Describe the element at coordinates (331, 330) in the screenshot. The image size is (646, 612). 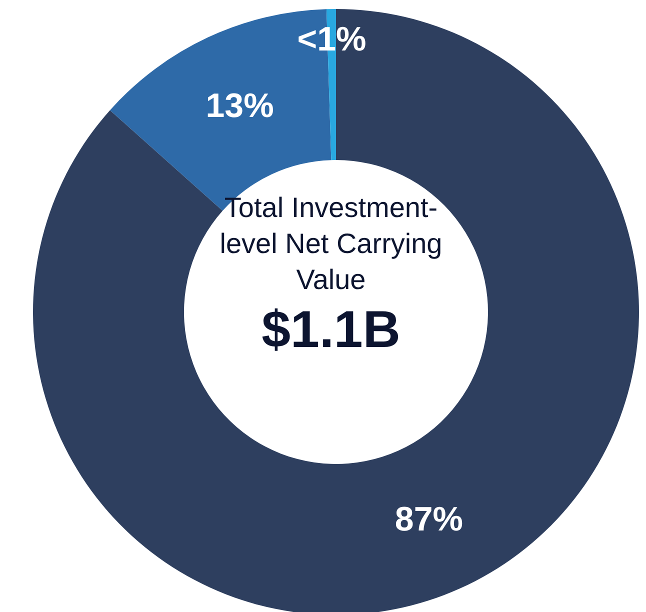
I see `text: $1.1B` at that location.